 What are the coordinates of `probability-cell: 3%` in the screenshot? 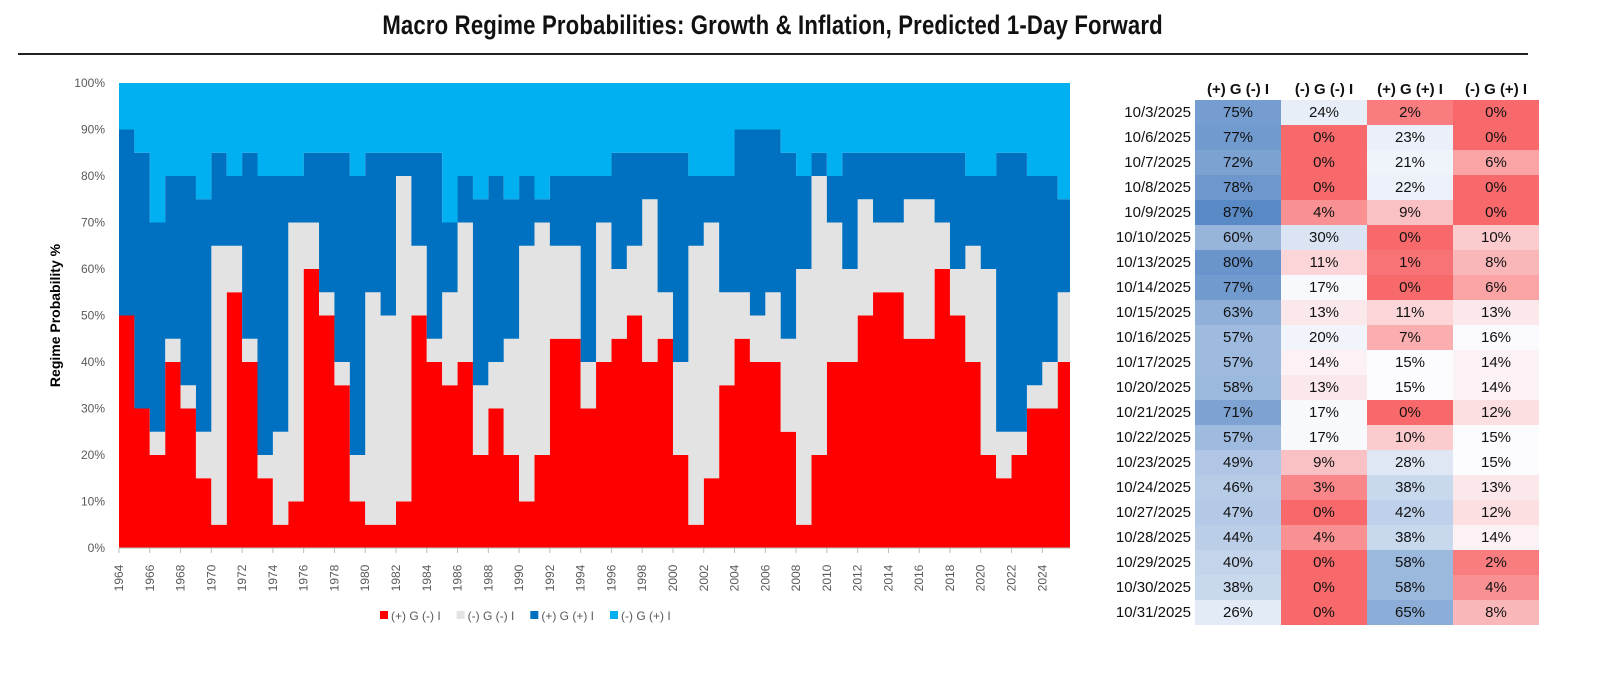 It's located at (1324, 487).